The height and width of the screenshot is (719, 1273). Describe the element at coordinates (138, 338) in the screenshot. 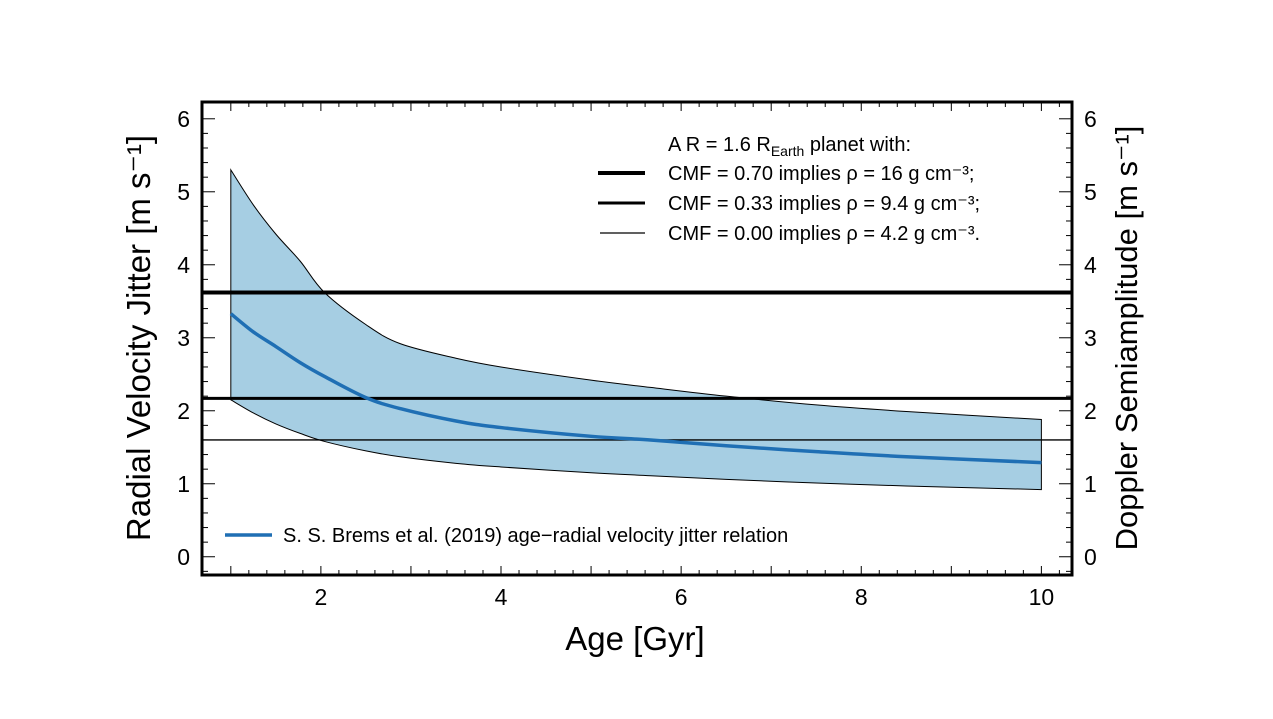

I see `y-axis-label: Radial Velocity Jitter [m s⁻¹]` at that location.